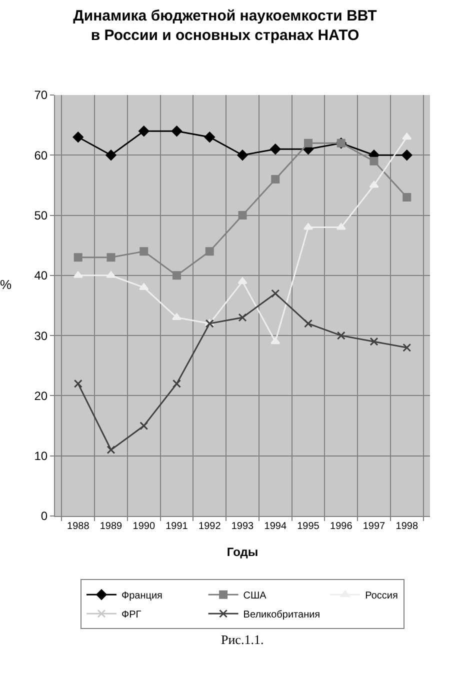 The image size is (450, 686). What do you see at coordinates (41, 275) in the screenshot?
I see `y-tick-label: 40` at bounding box center [41, 275].